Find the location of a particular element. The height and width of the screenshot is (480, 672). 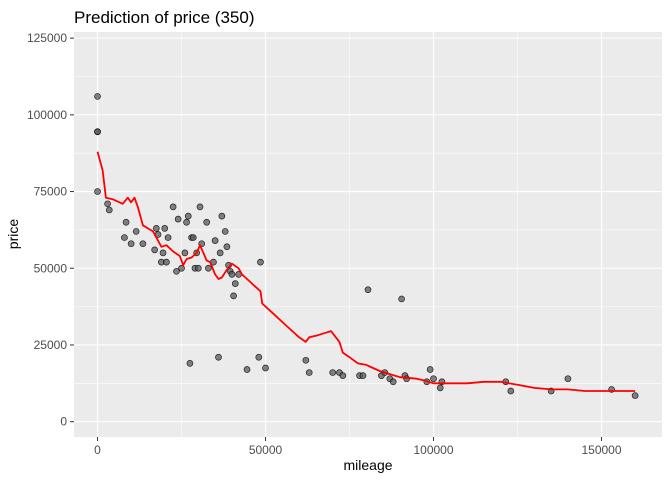

y-tick-label: 75000 is located at coordinates (51, 192).